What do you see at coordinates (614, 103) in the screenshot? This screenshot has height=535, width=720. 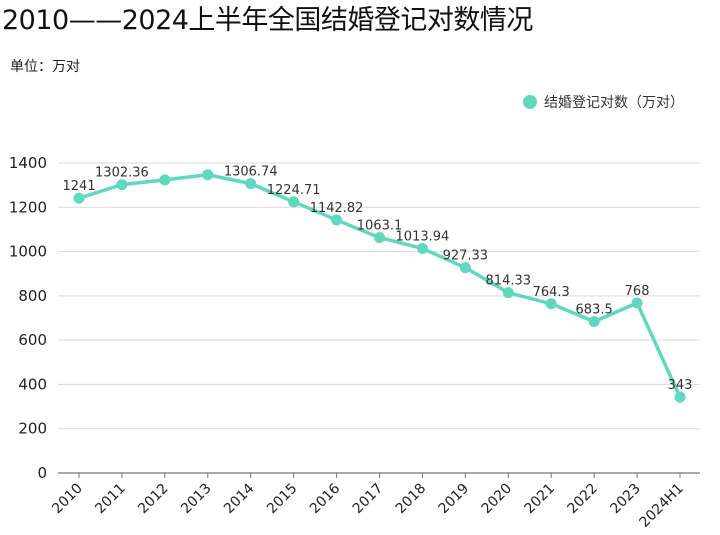 I see `legend-label: 结婚登记对数（万对）` at bounding box center [614, 103].